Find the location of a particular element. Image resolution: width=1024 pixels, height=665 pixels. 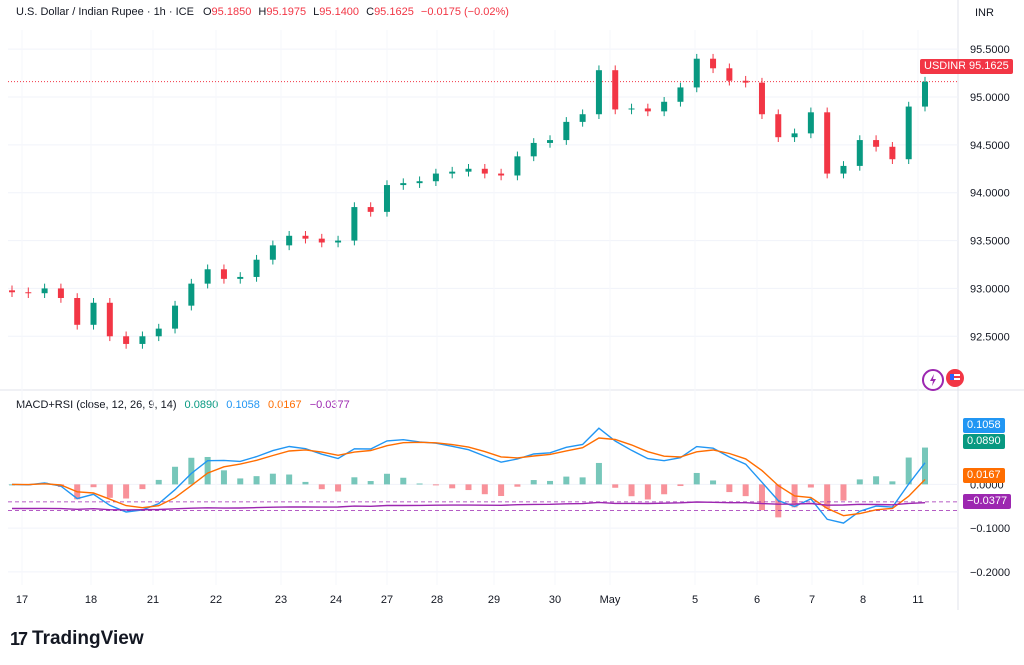

time-tick-label: 17 is located at coordinates (22, 600).